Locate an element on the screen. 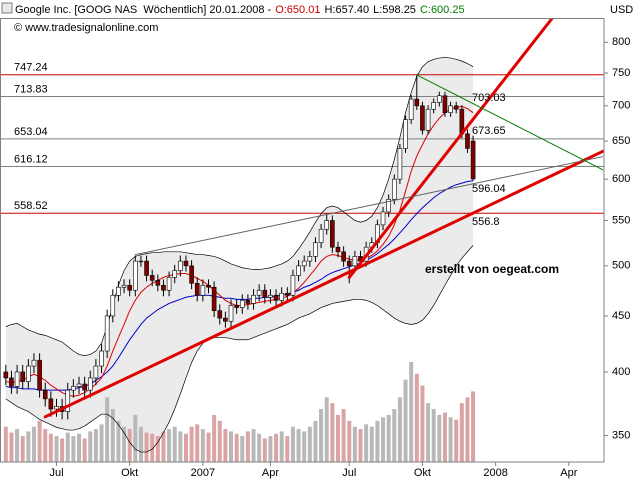  y-tick-label: 550 is located at coordinates (621, 220).